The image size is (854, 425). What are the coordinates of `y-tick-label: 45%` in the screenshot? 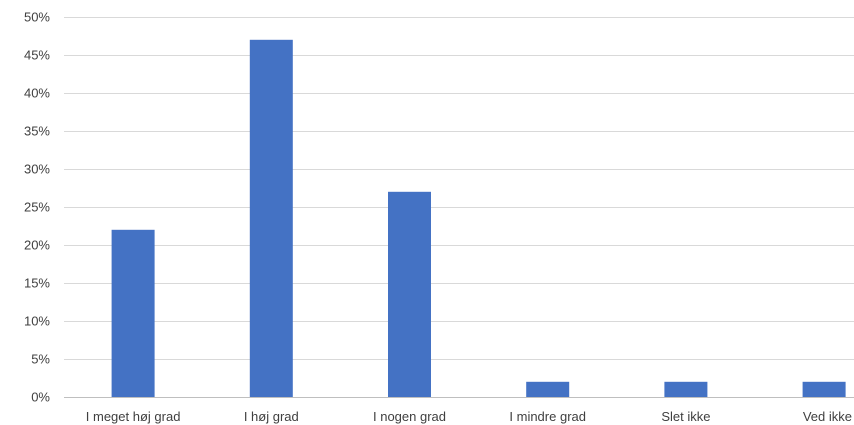 It's located at (37, 55).